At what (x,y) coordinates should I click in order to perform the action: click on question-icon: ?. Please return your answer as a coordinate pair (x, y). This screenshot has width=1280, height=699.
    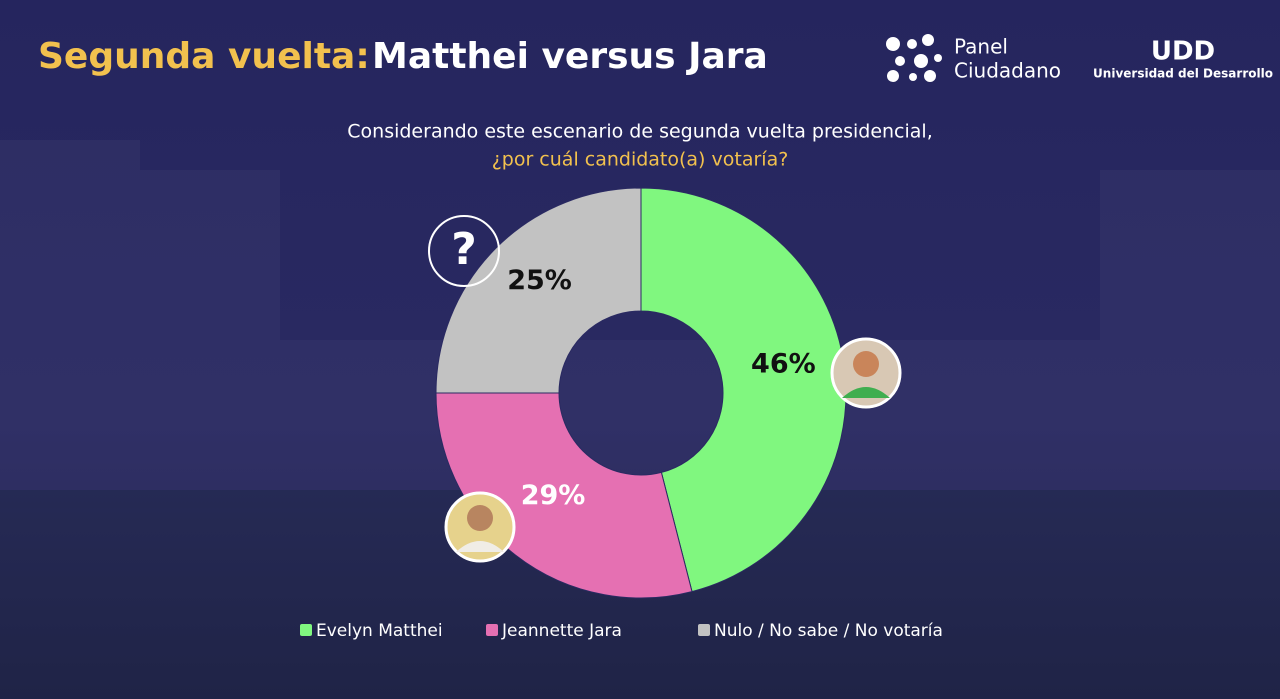
    Looking at the image, I should click on (464, 251).